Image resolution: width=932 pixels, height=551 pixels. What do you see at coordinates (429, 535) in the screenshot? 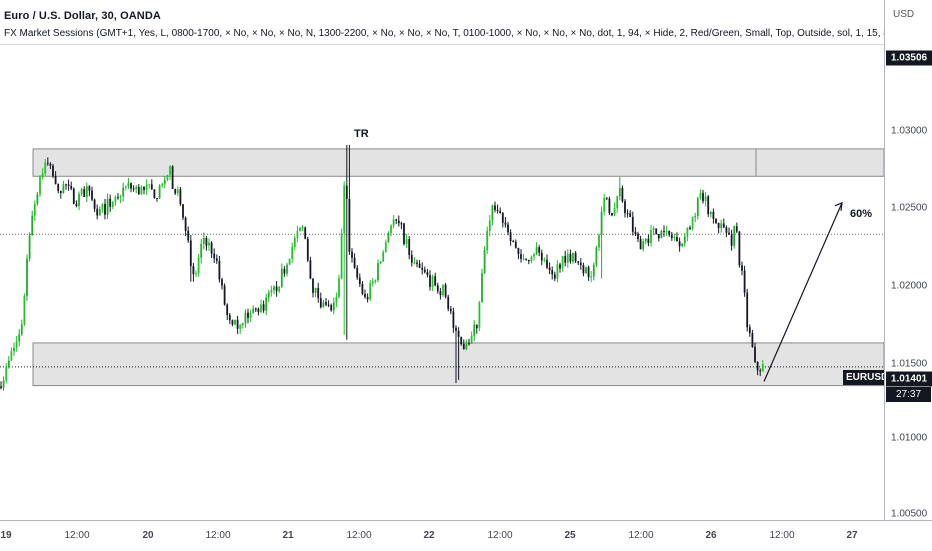
I see `time-tick: 22` at bounding box center [429, 535].